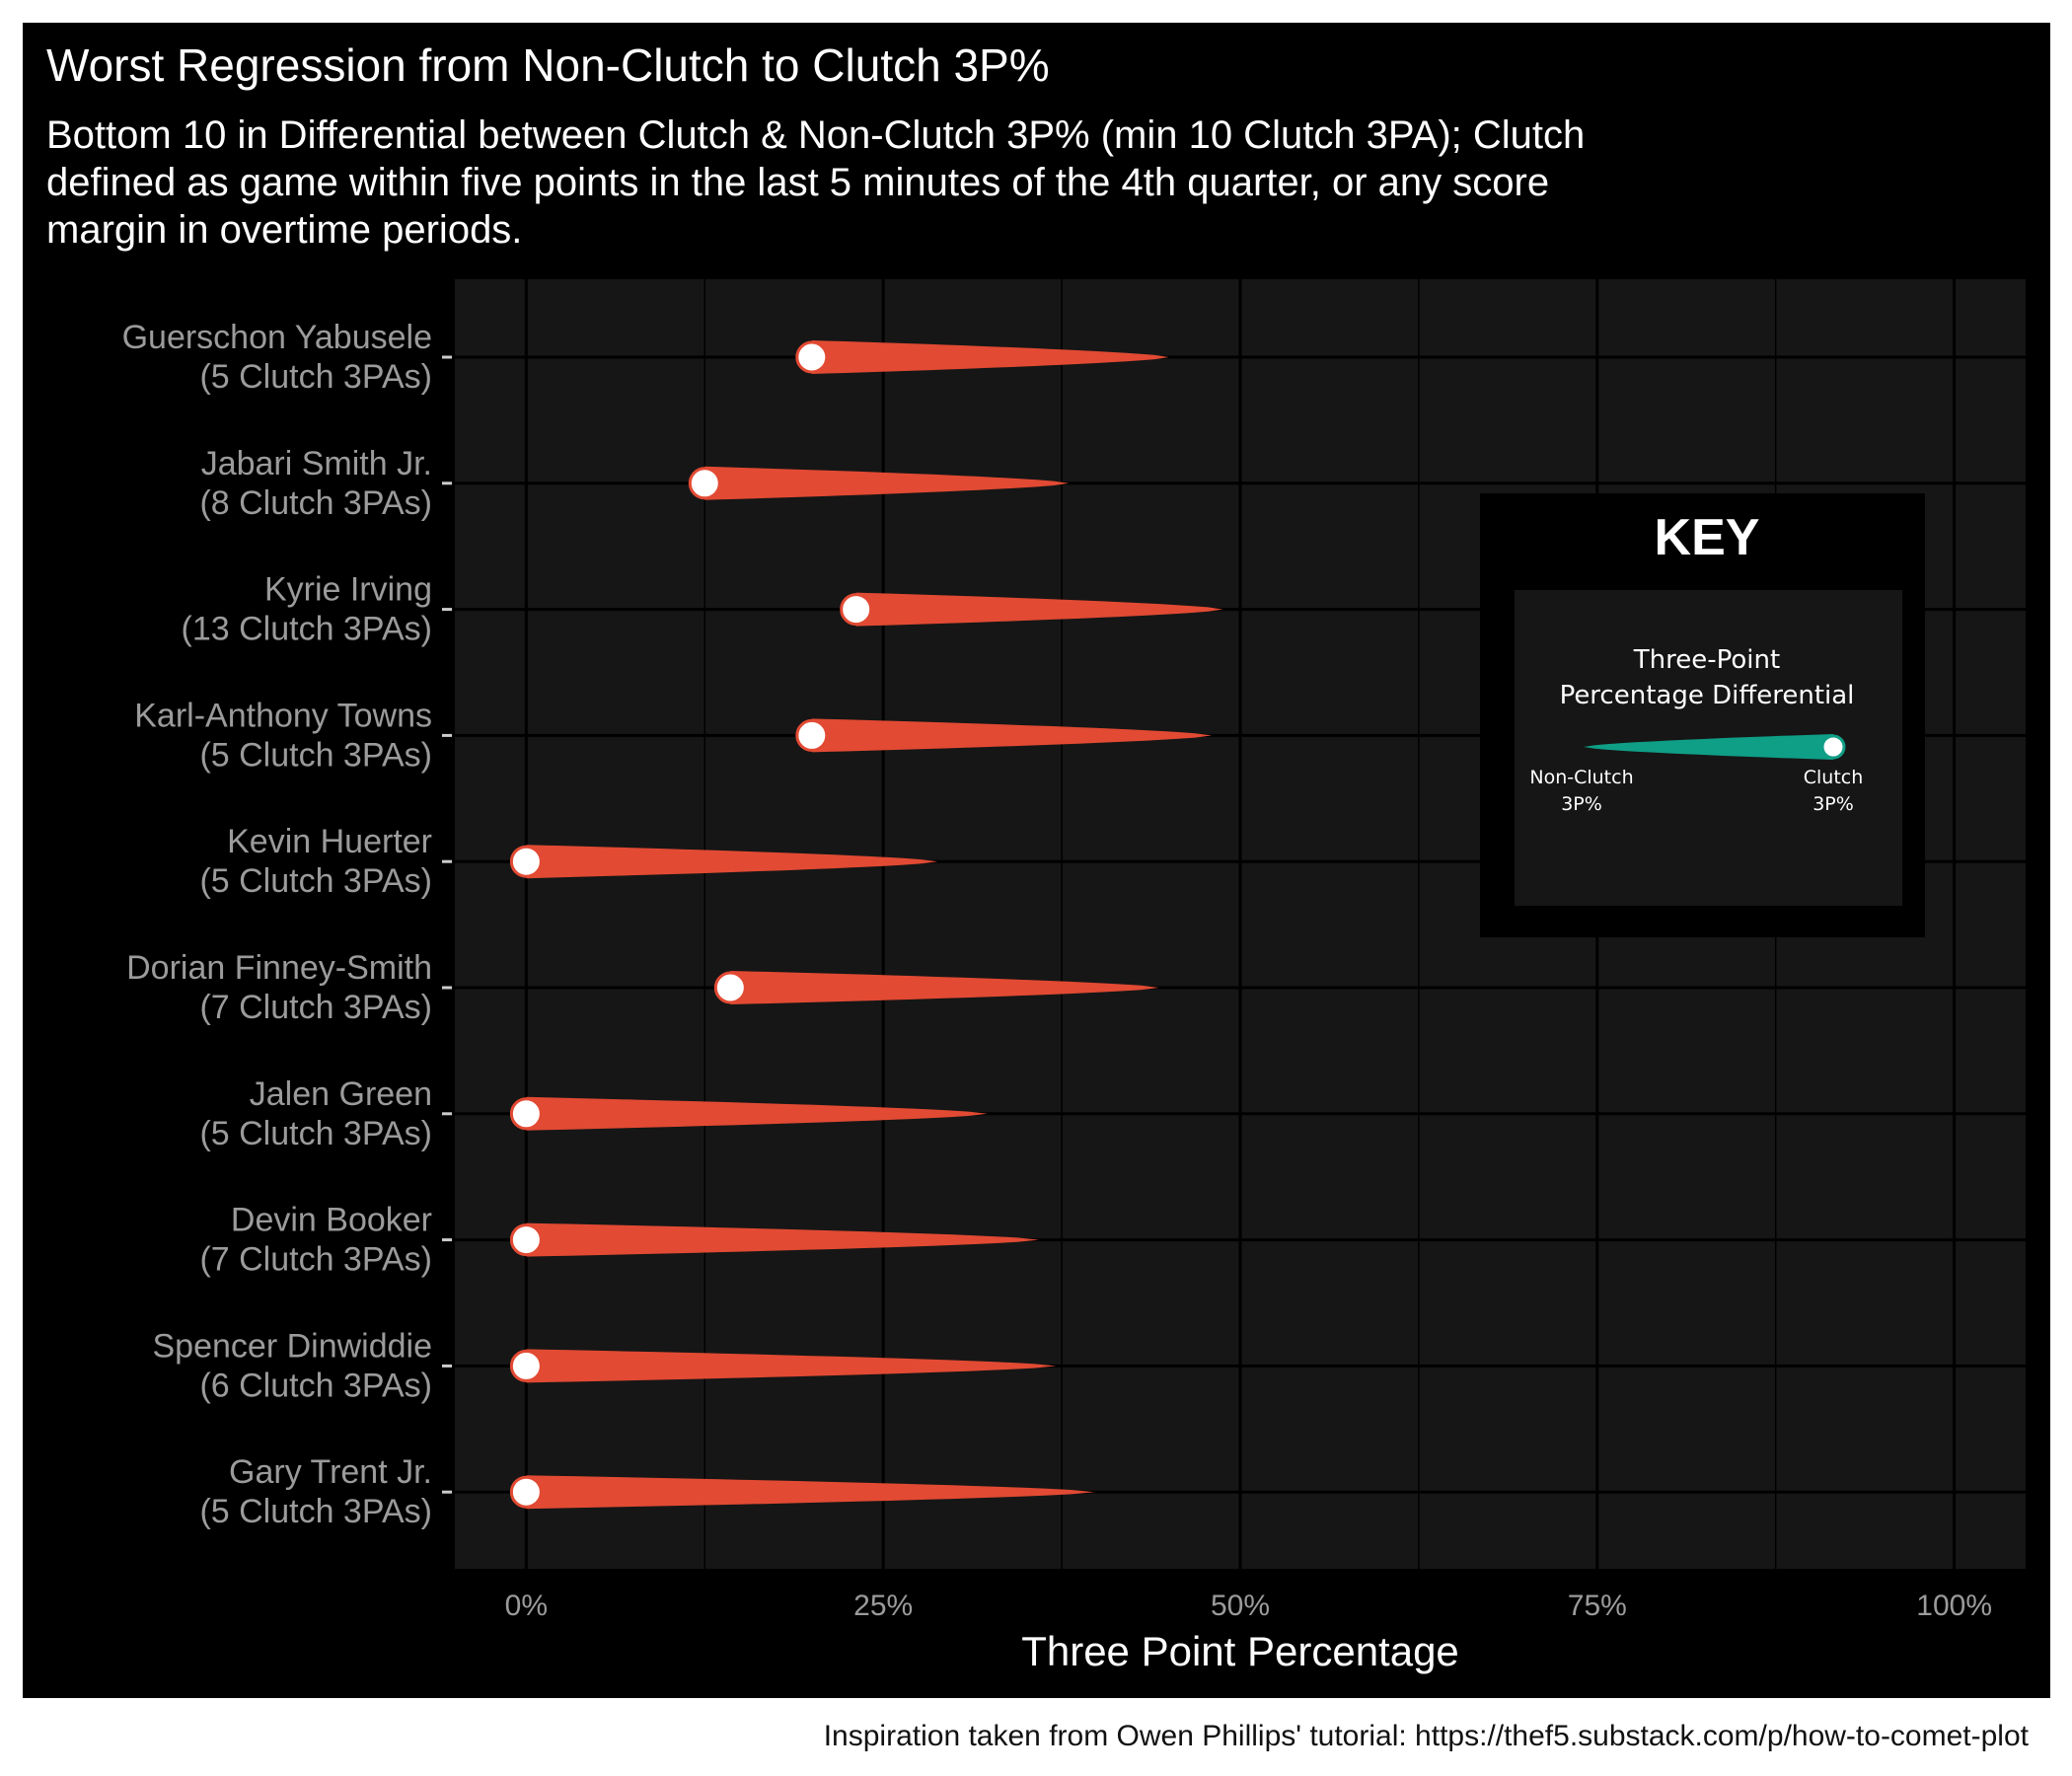 This screenshot has height=1776, width=2072. Describe the element at coordinates (1834, 777) in the screenshot. I see `key-right-label-line-1: Clutch` at that location.